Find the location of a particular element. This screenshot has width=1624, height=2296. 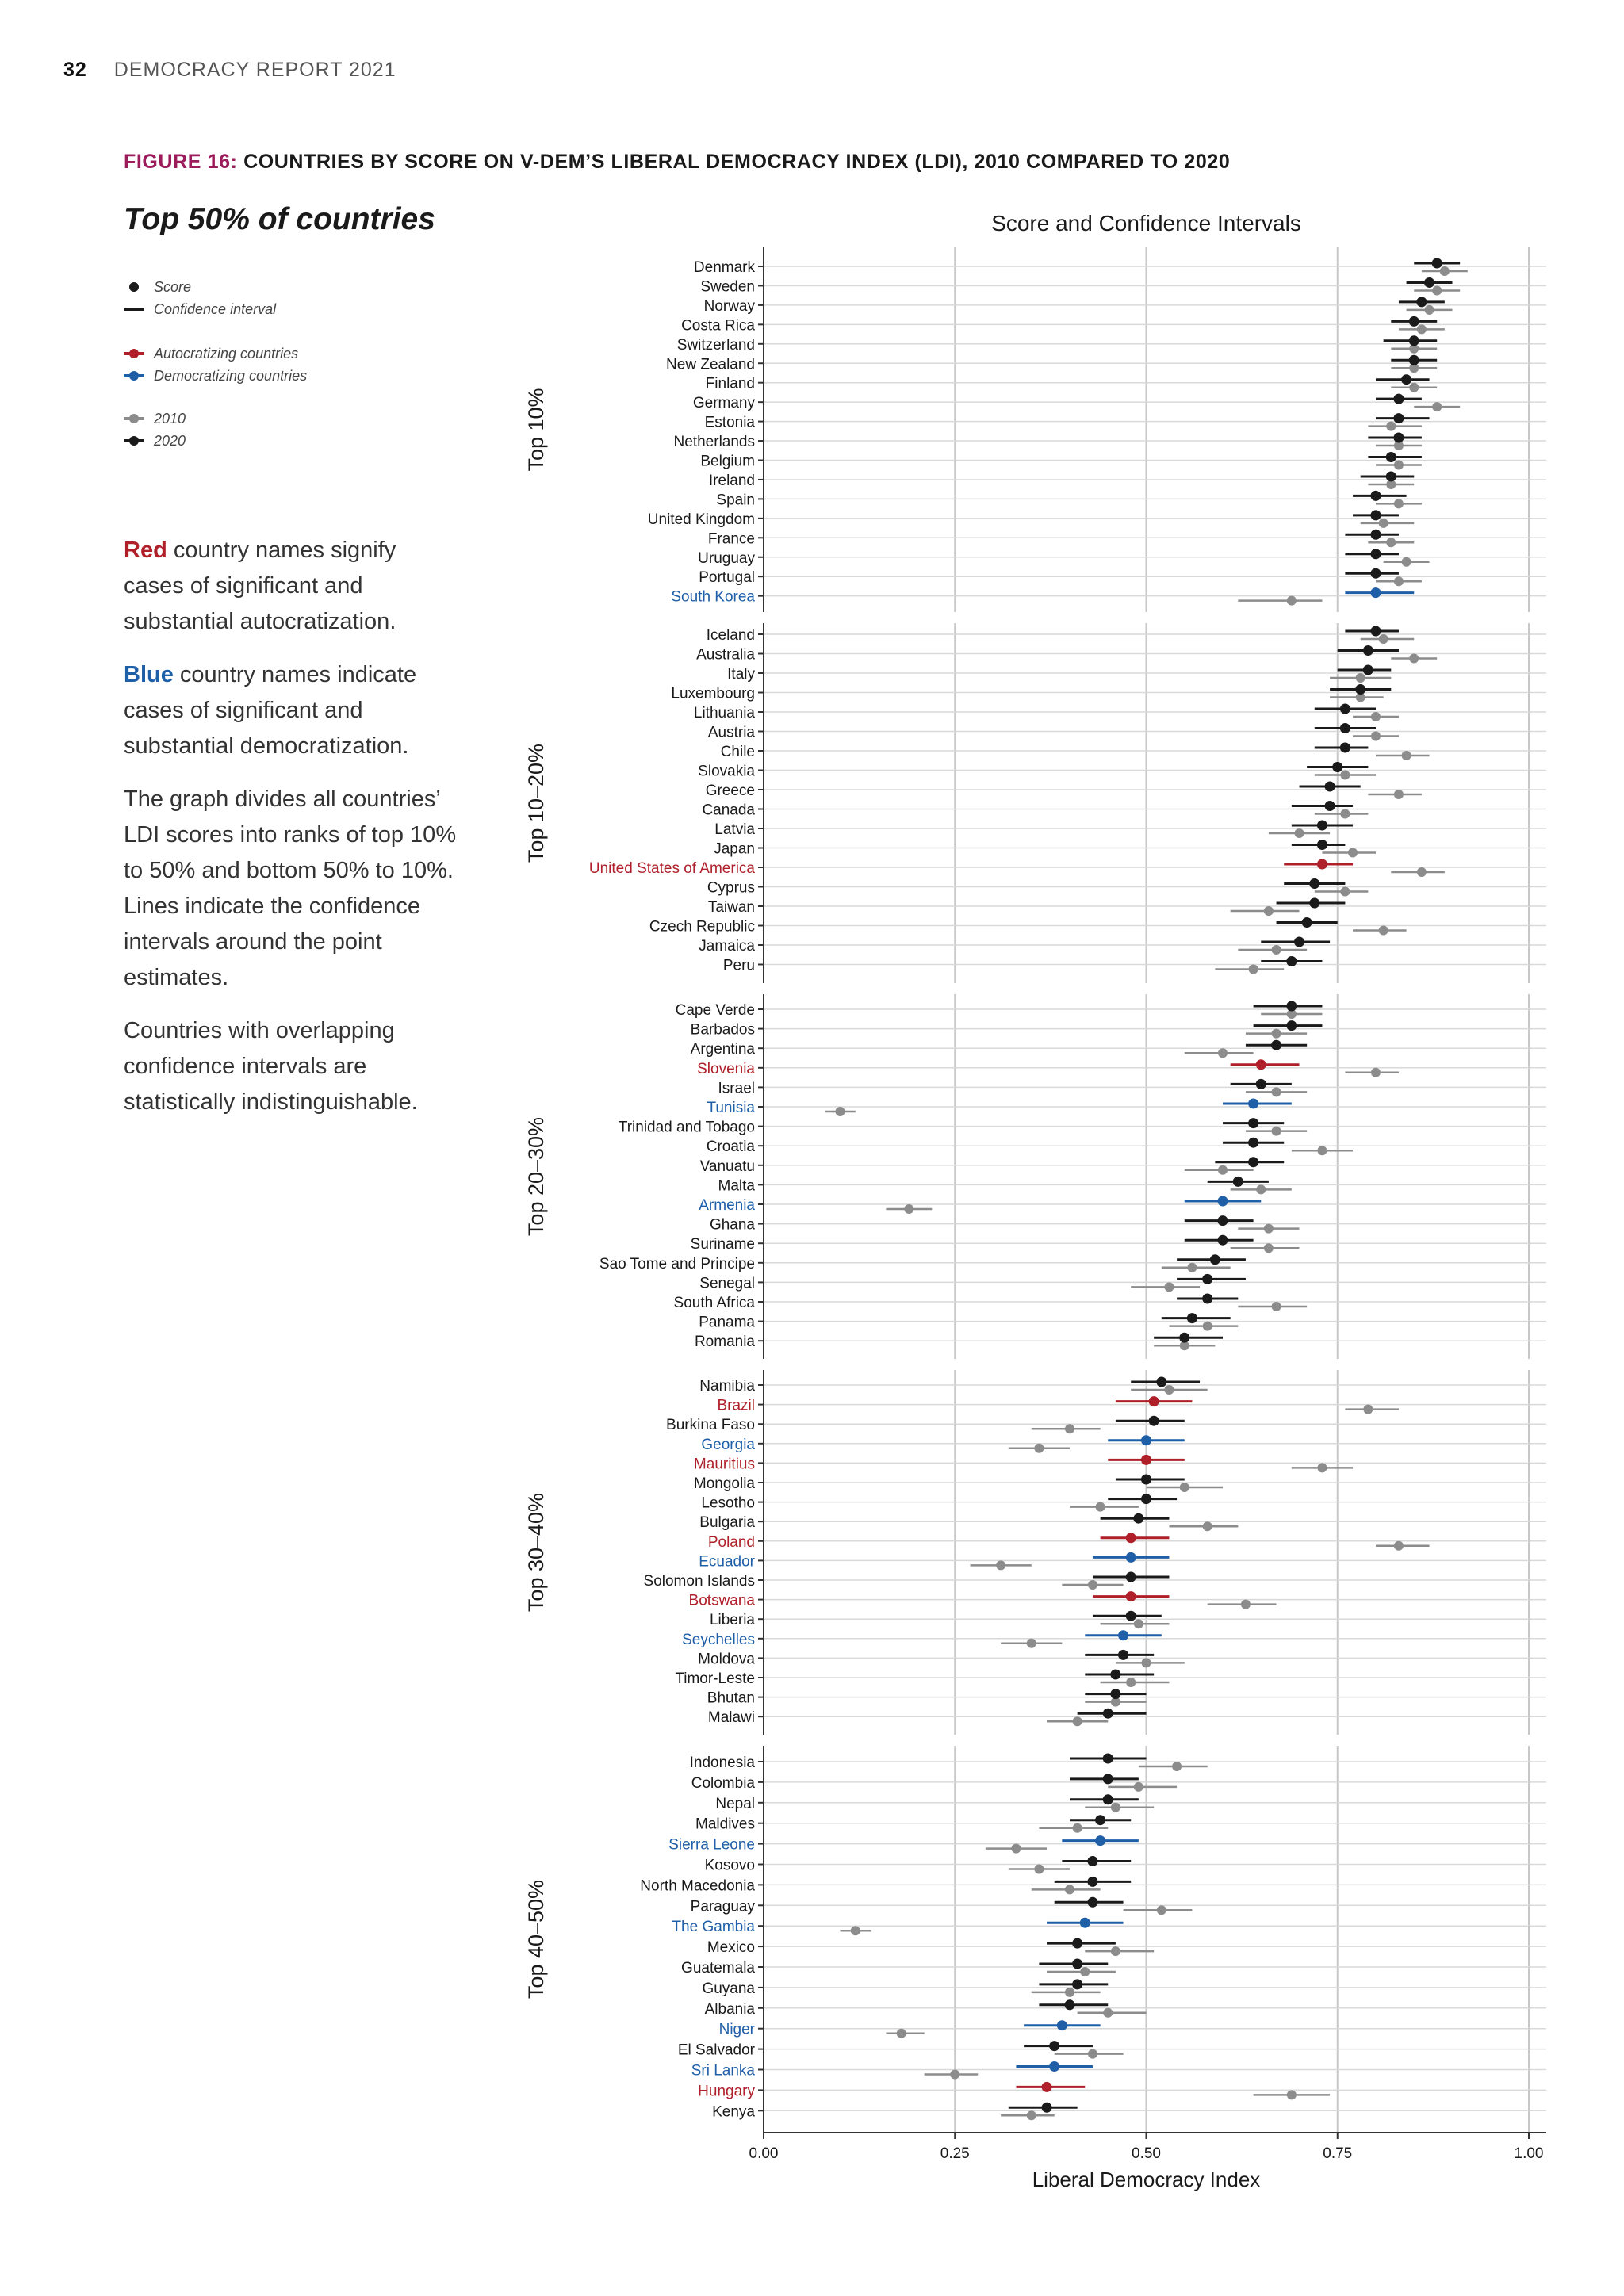

country-label: Sweden is located at coordinates (727, 286).